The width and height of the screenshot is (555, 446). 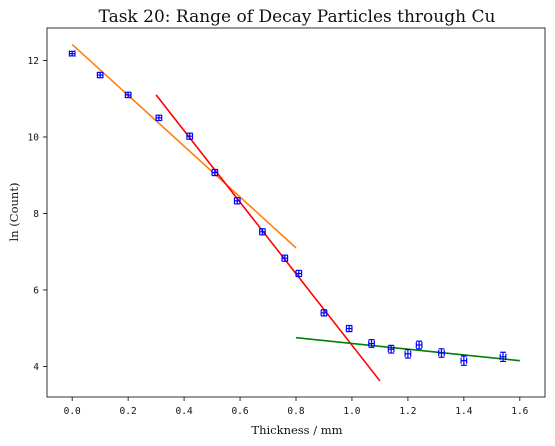 What do you see at coordinates (295, 411) in the screenshot?
I see `x-tick-label: 0.8` at bounding box center [295, 411].